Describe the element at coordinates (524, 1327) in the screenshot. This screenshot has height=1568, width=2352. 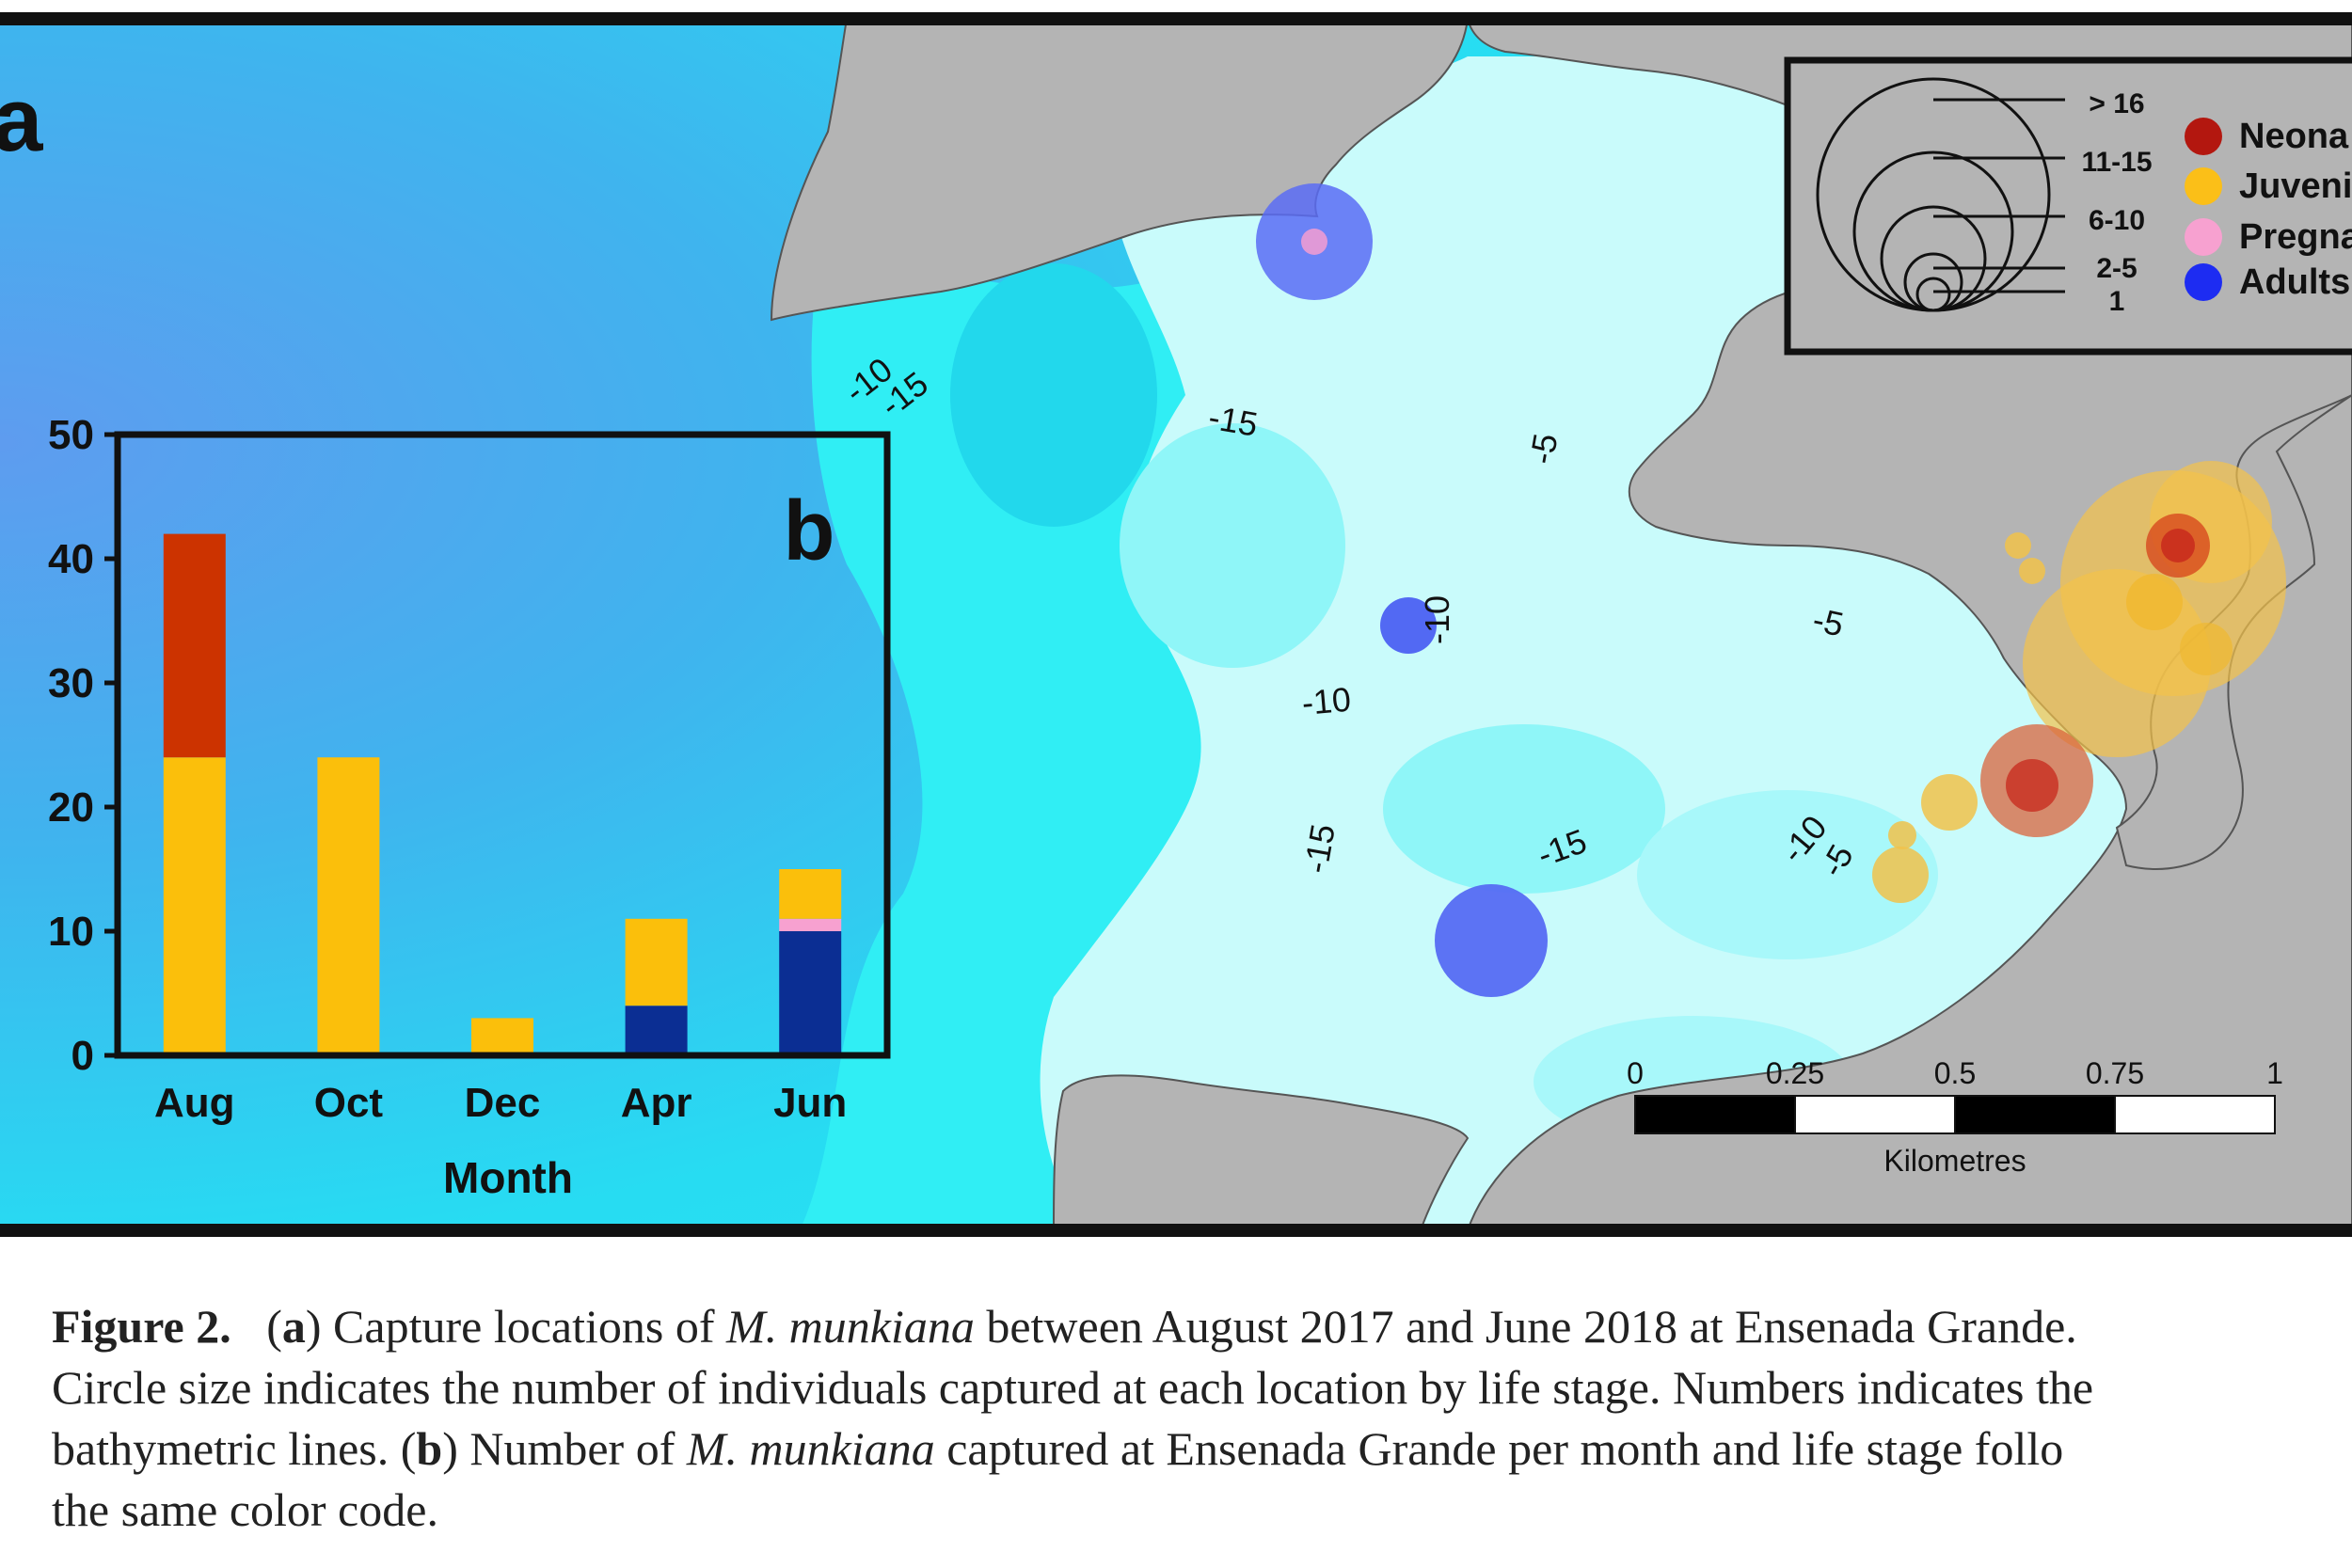
I see `caption-text: Capture locations of` at that location.